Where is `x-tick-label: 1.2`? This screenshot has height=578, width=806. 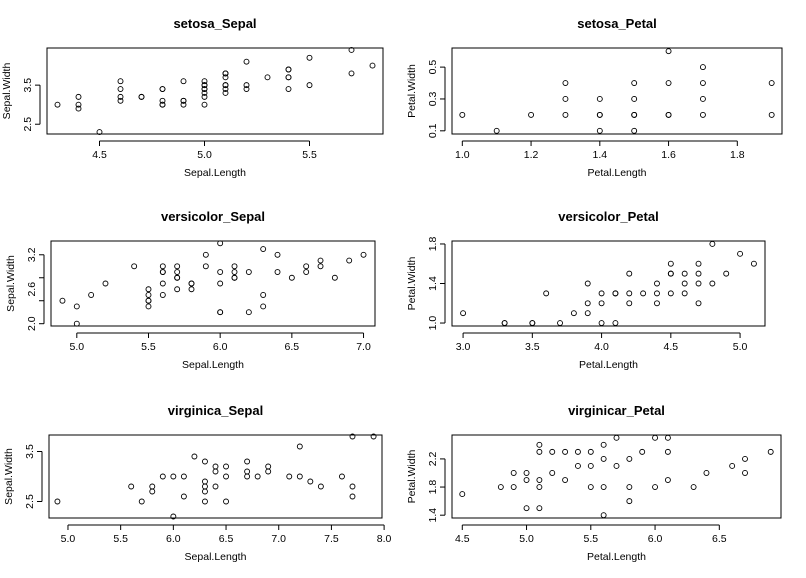
x-tick-label: 1.2 is located at coordinates (531, 155).